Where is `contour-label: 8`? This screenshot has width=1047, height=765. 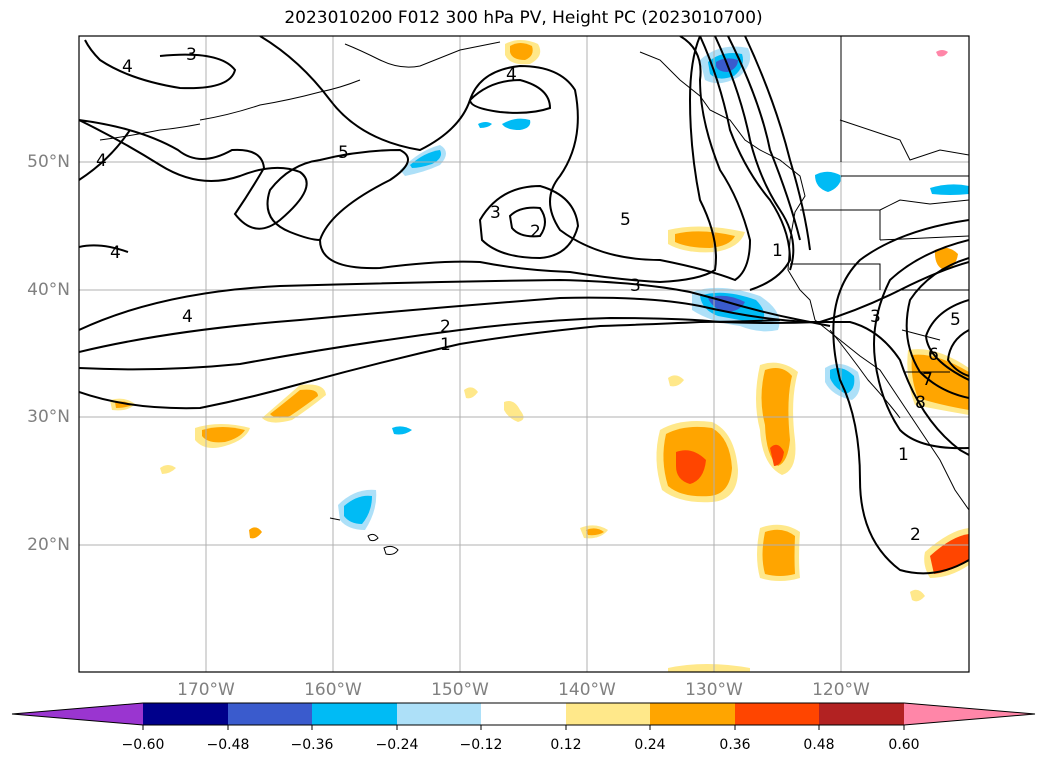
contour-label: 8 is located at coordinates (920, 403).